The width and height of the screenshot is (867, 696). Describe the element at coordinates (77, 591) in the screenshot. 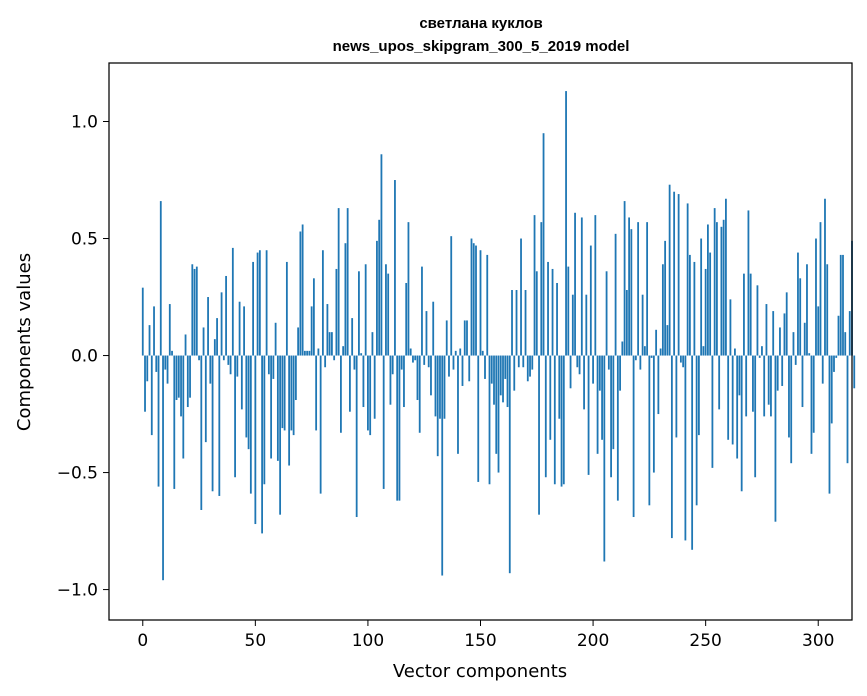

I see `y-tick-label: −1.0` at that location.